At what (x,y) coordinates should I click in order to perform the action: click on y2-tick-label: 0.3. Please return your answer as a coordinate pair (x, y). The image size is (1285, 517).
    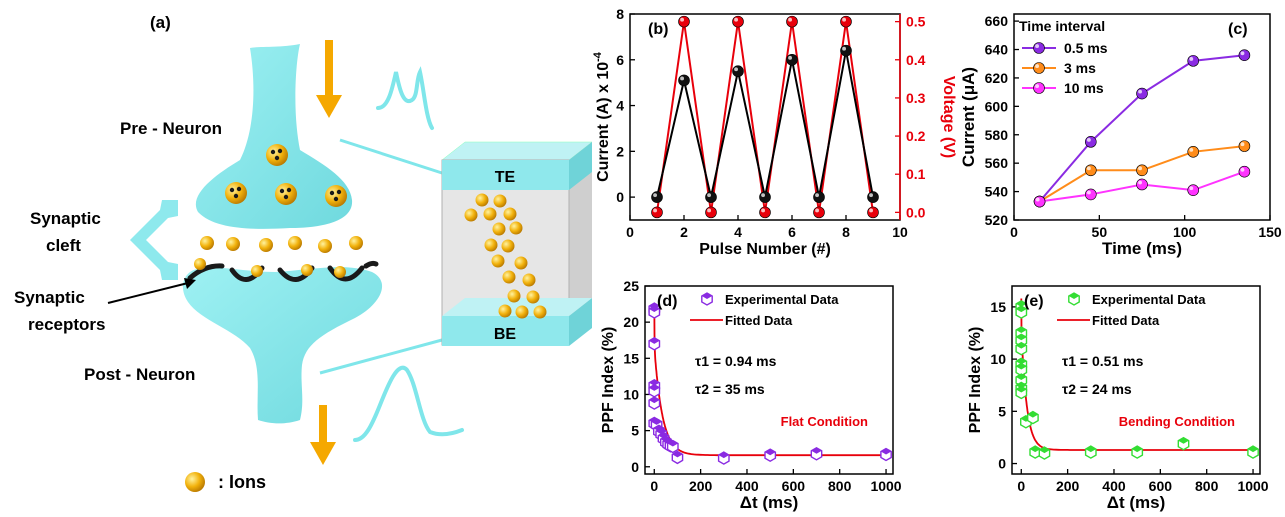
    Looking at the image, I should click on (916, 98).